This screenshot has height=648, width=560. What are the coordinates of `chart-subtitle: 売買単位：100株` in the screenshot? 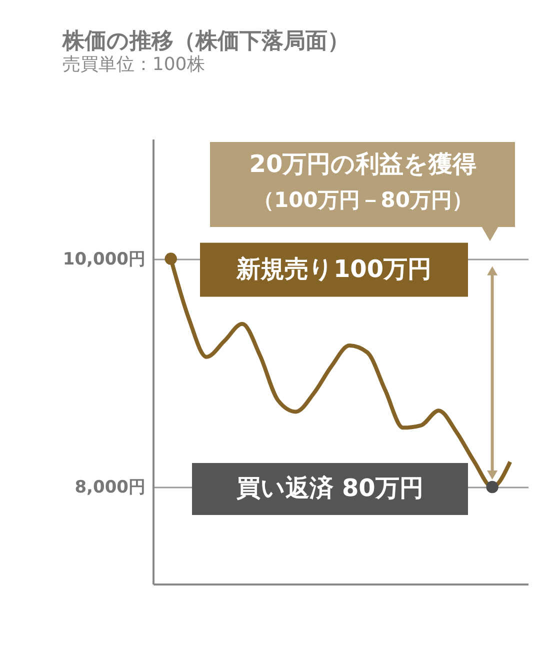 It's located at (133, 64).